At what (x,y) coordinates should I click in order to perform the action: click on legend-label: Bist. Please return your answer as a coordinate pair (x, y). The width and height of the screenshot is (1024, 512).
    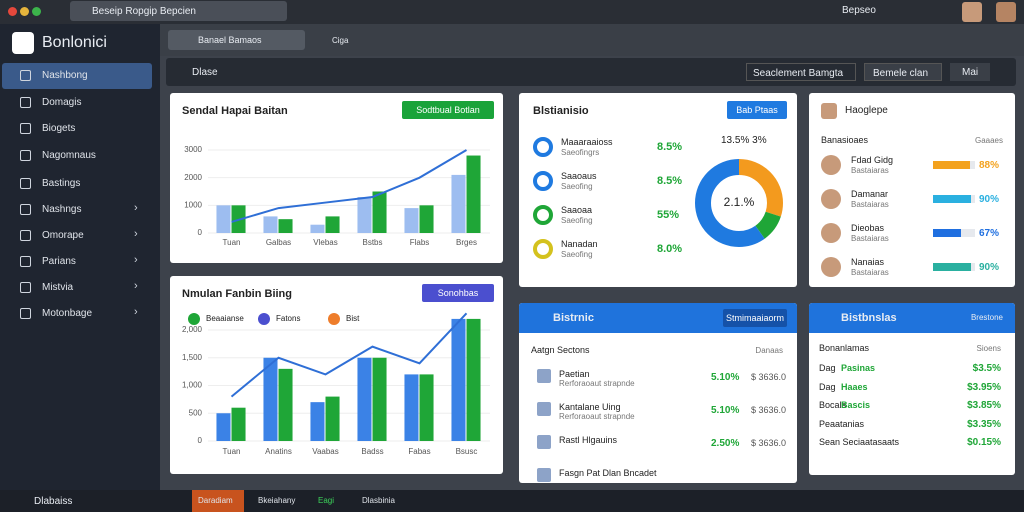
    Looking at the image, I should click on (353, 318).